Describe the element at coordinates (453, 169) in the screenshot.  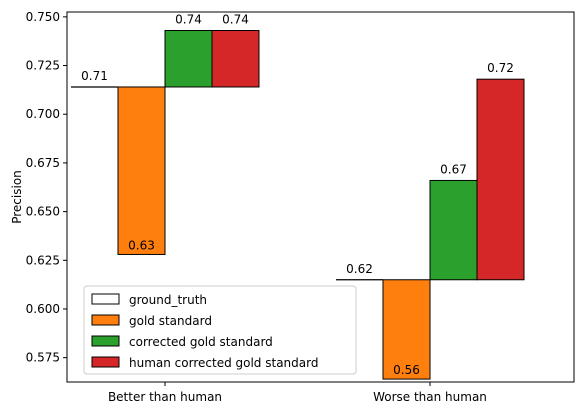
I see `data-label: 0.67` at that location.